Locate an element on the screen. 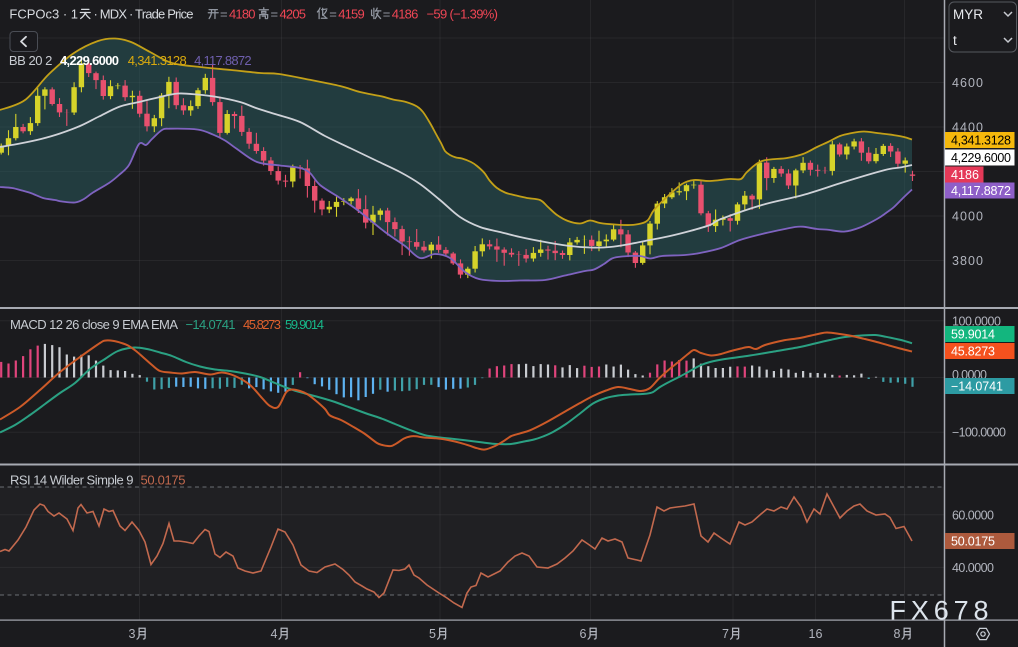  svg-text: MYR is located at coordinates (968, 14).